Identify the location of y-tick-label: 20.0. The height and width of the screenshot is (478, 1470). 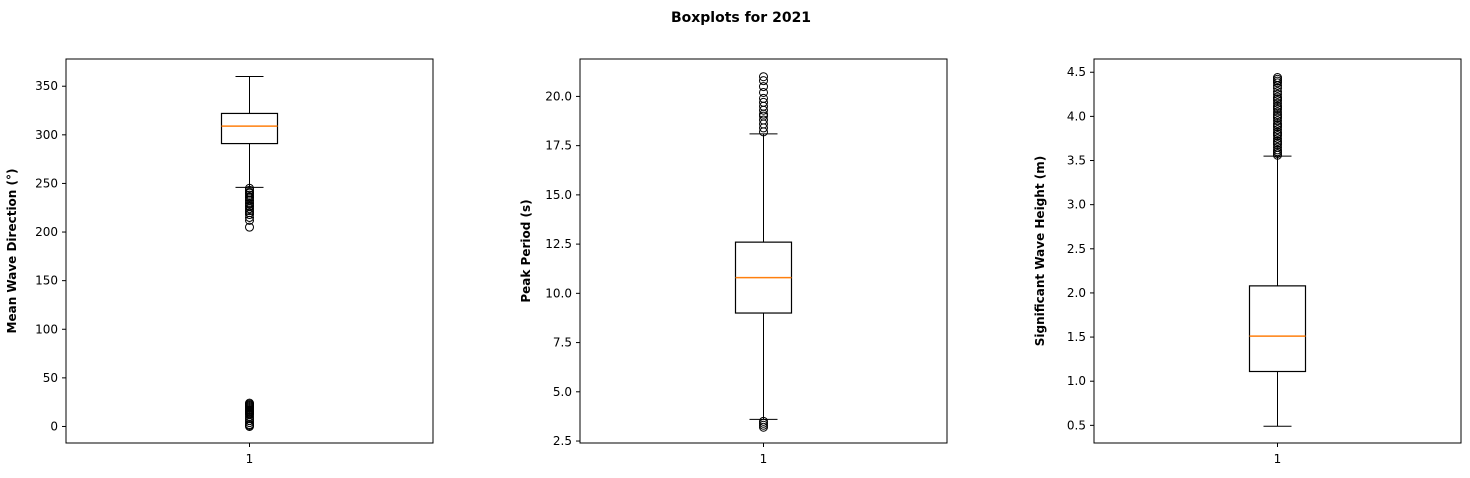
(558, 96).